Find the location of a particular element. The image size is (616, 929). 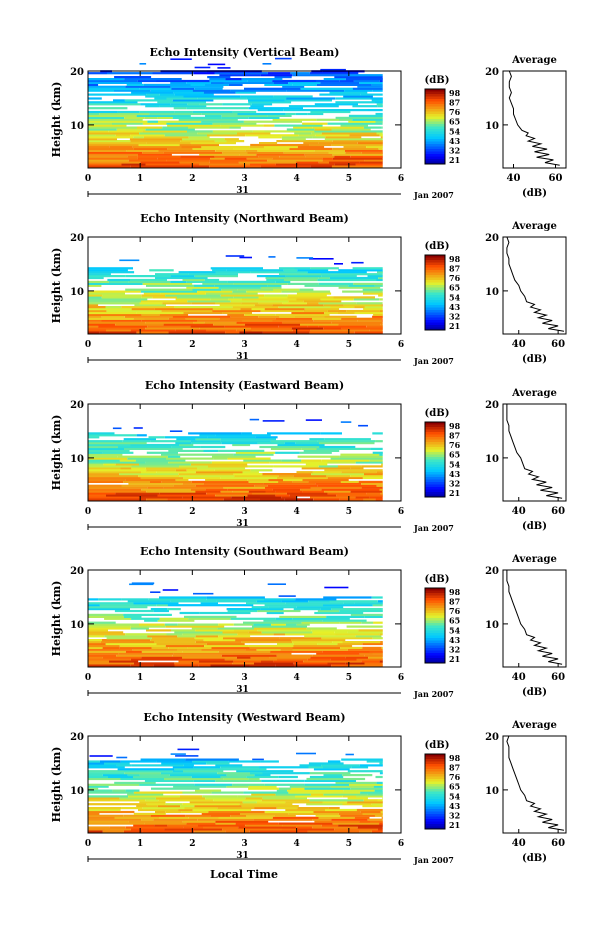

average-profile-line is located at coordinates (534, 118).